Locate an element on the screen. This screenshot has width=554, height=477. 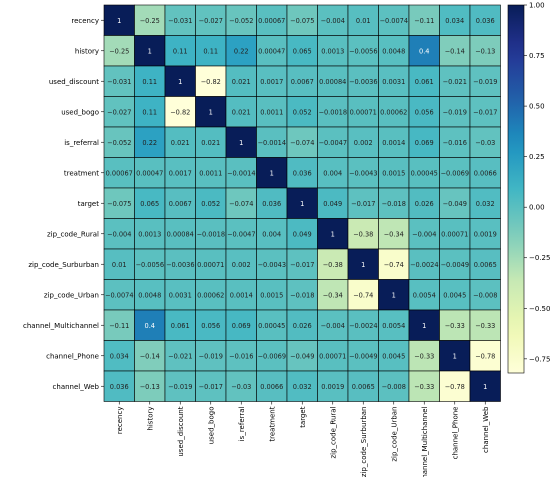
y-tick-label: used_bogo is located at coordinates (80, 112).